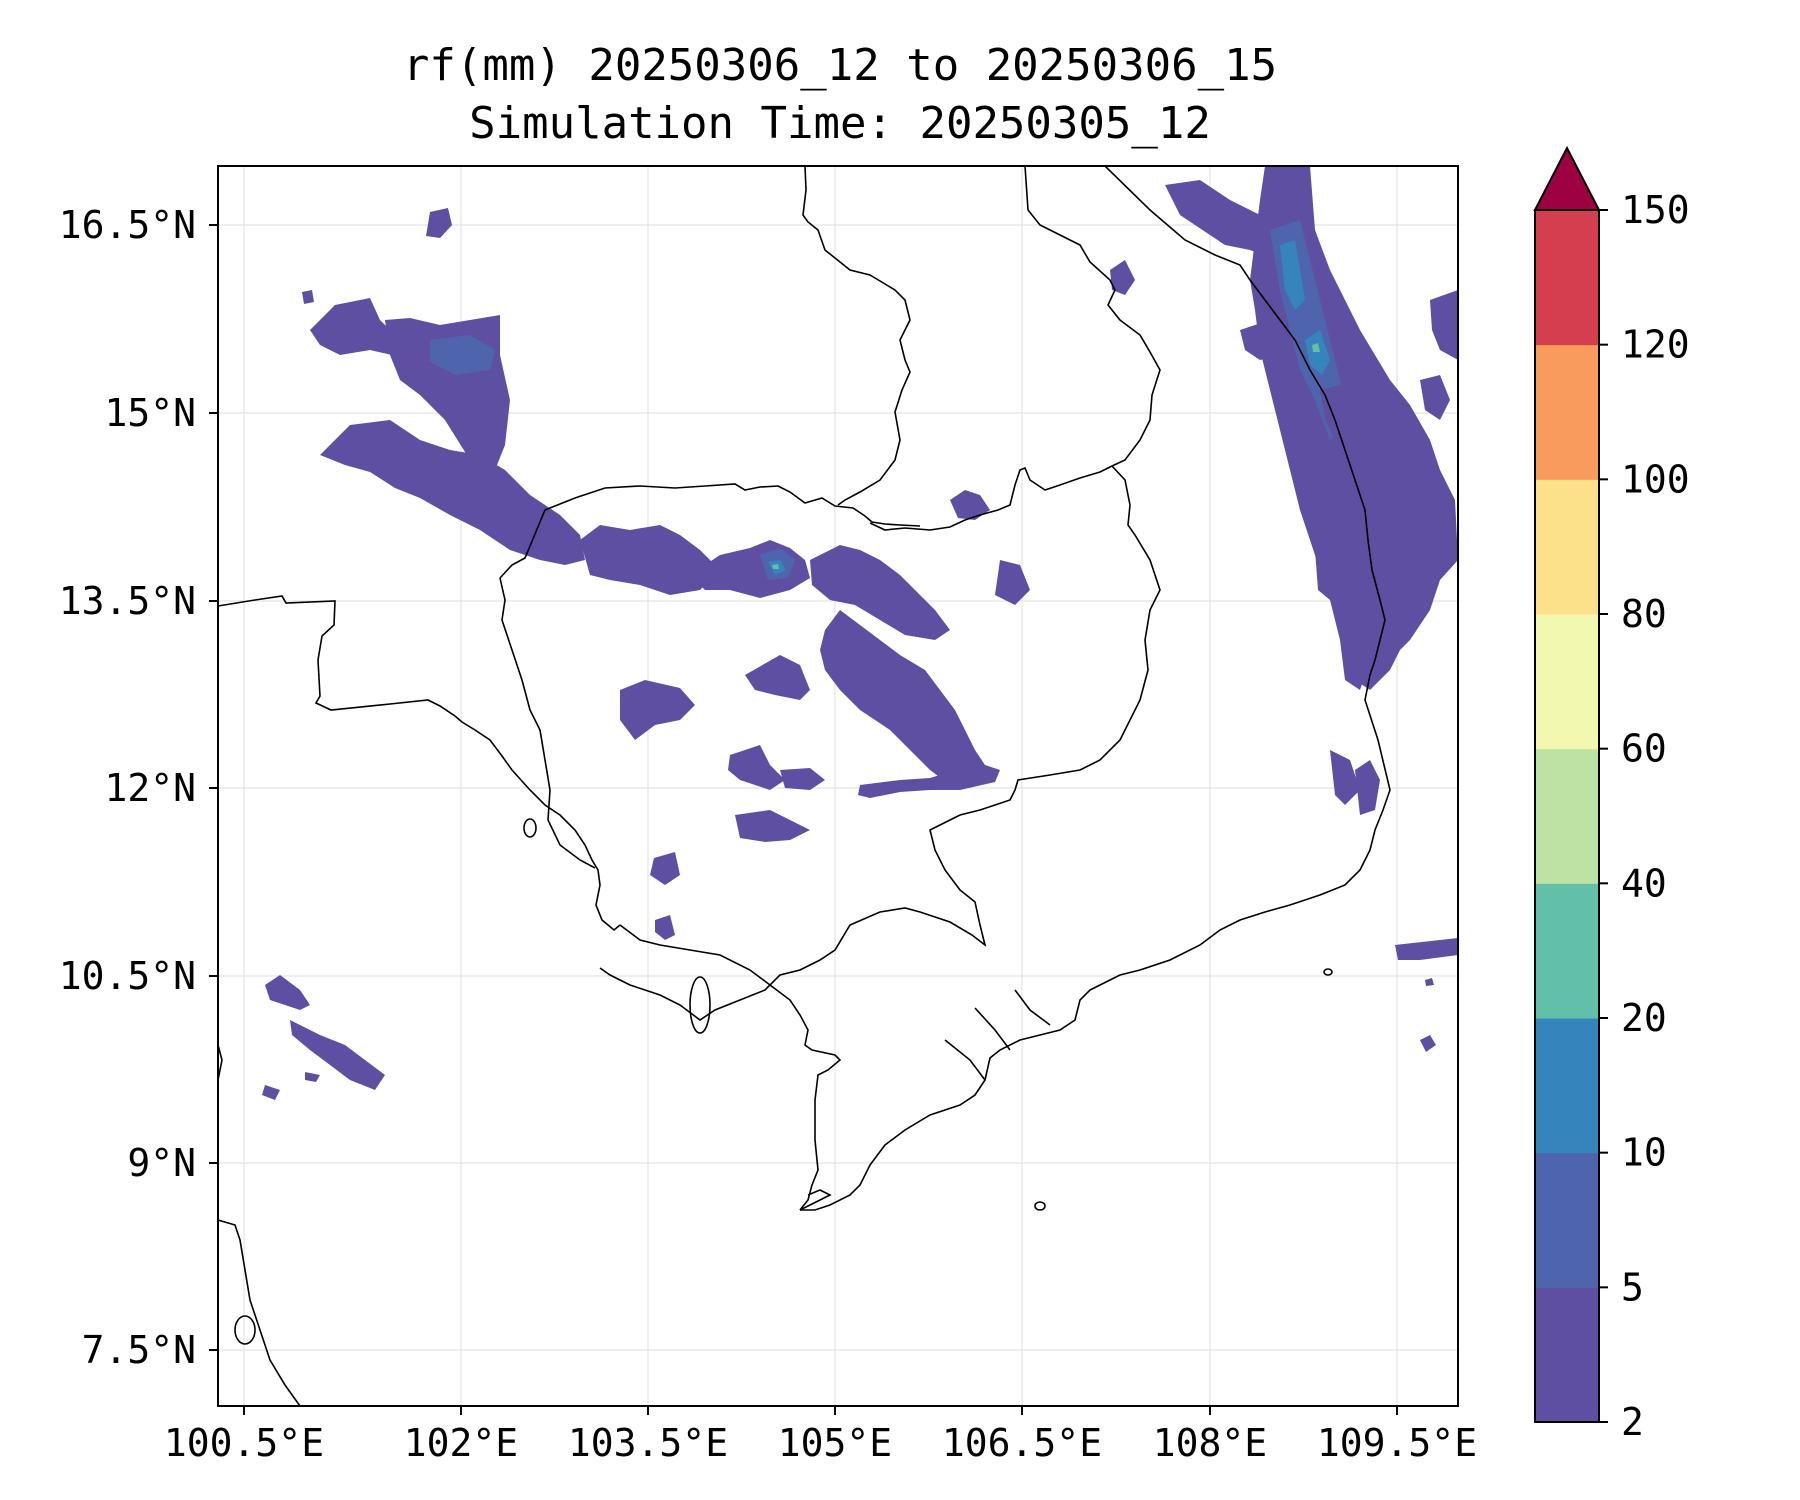  Describe the element at coordinates (1644, 1153) in the screenshot. I see `colorbar-tick-label: 10` at that location.